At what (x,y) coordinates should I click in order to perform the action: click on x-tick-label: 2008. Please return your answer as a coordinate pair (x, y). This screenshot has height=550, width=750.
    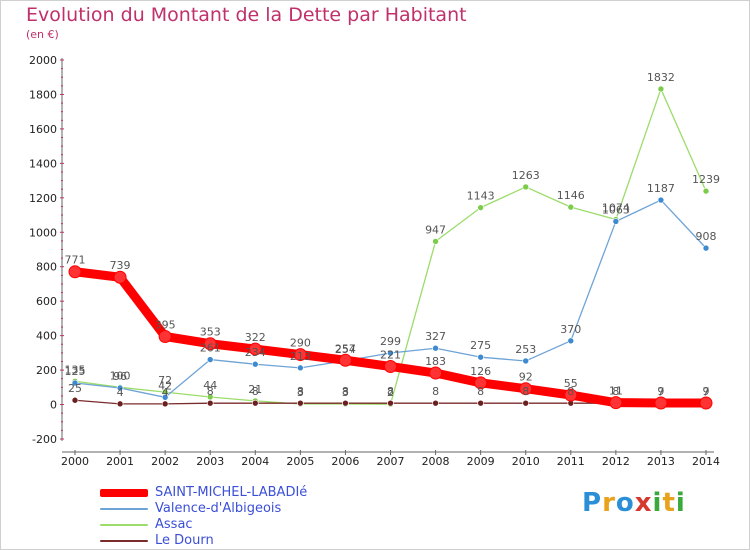
    Looking at the image, I should click on (436, 461).